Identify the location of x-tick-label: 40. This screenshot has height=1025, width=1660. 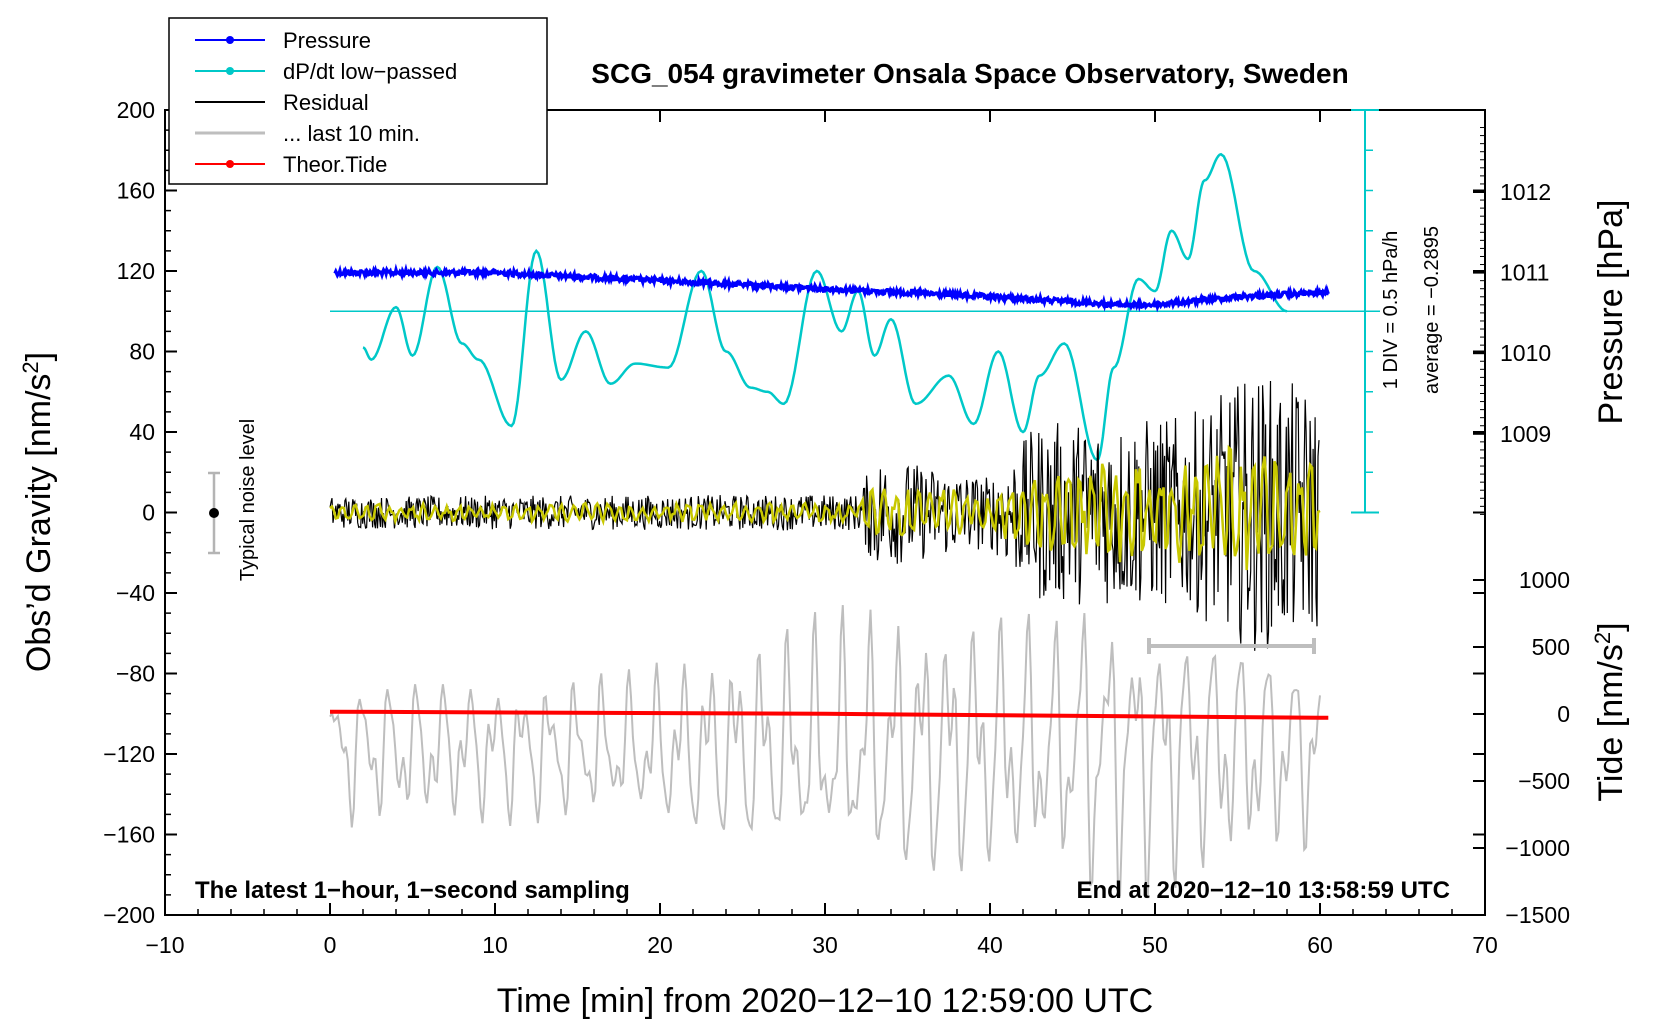
(990, 945).